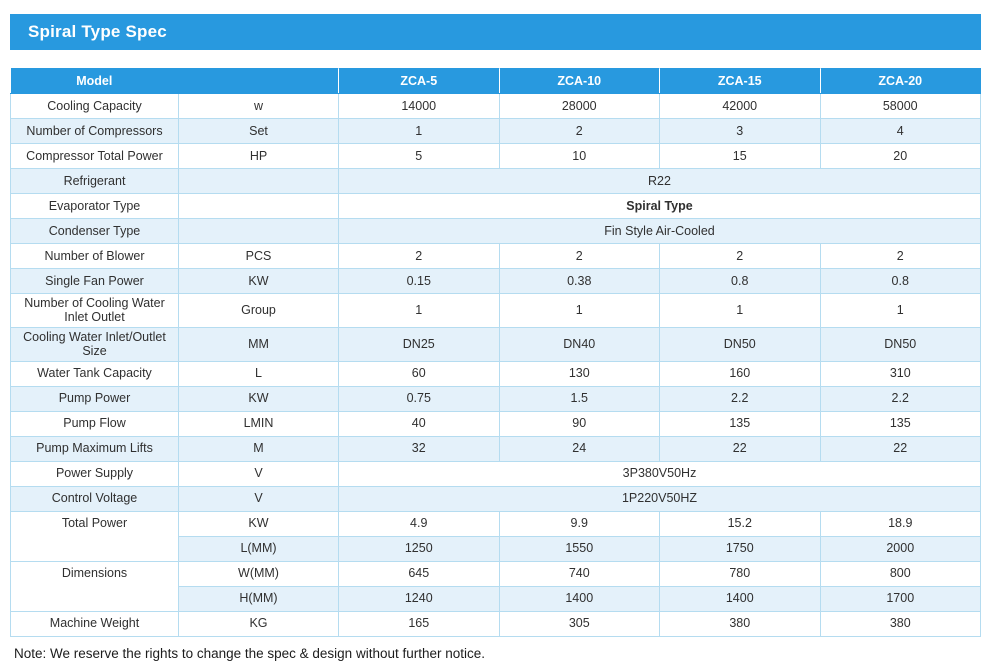 This screenshot has height=671, width=991. I want to click on row-label: Power Supply, so click(94, 473).